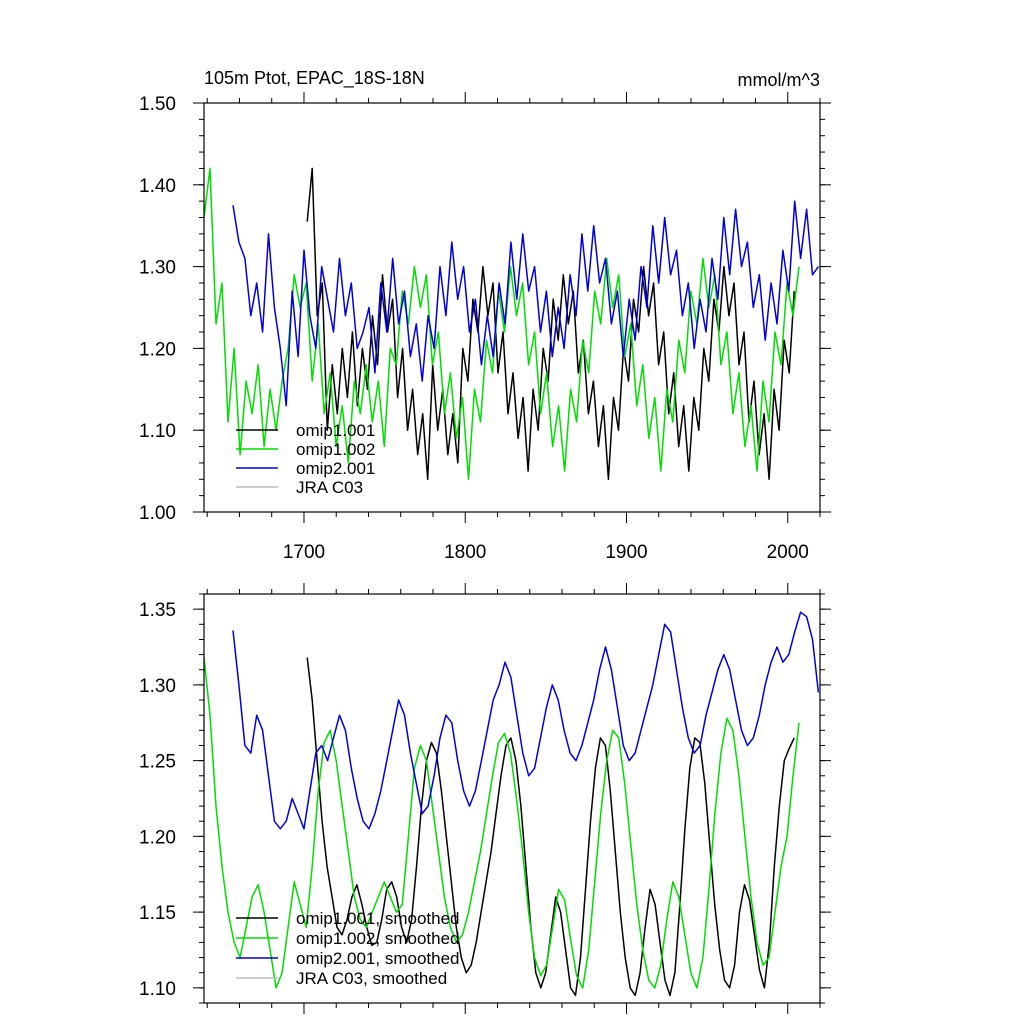 This screenshot has height=1024, width=1024. Describe the element at coordinates (335, 430) in the screenshot. I see `legend-label: omip1.001` at that location.